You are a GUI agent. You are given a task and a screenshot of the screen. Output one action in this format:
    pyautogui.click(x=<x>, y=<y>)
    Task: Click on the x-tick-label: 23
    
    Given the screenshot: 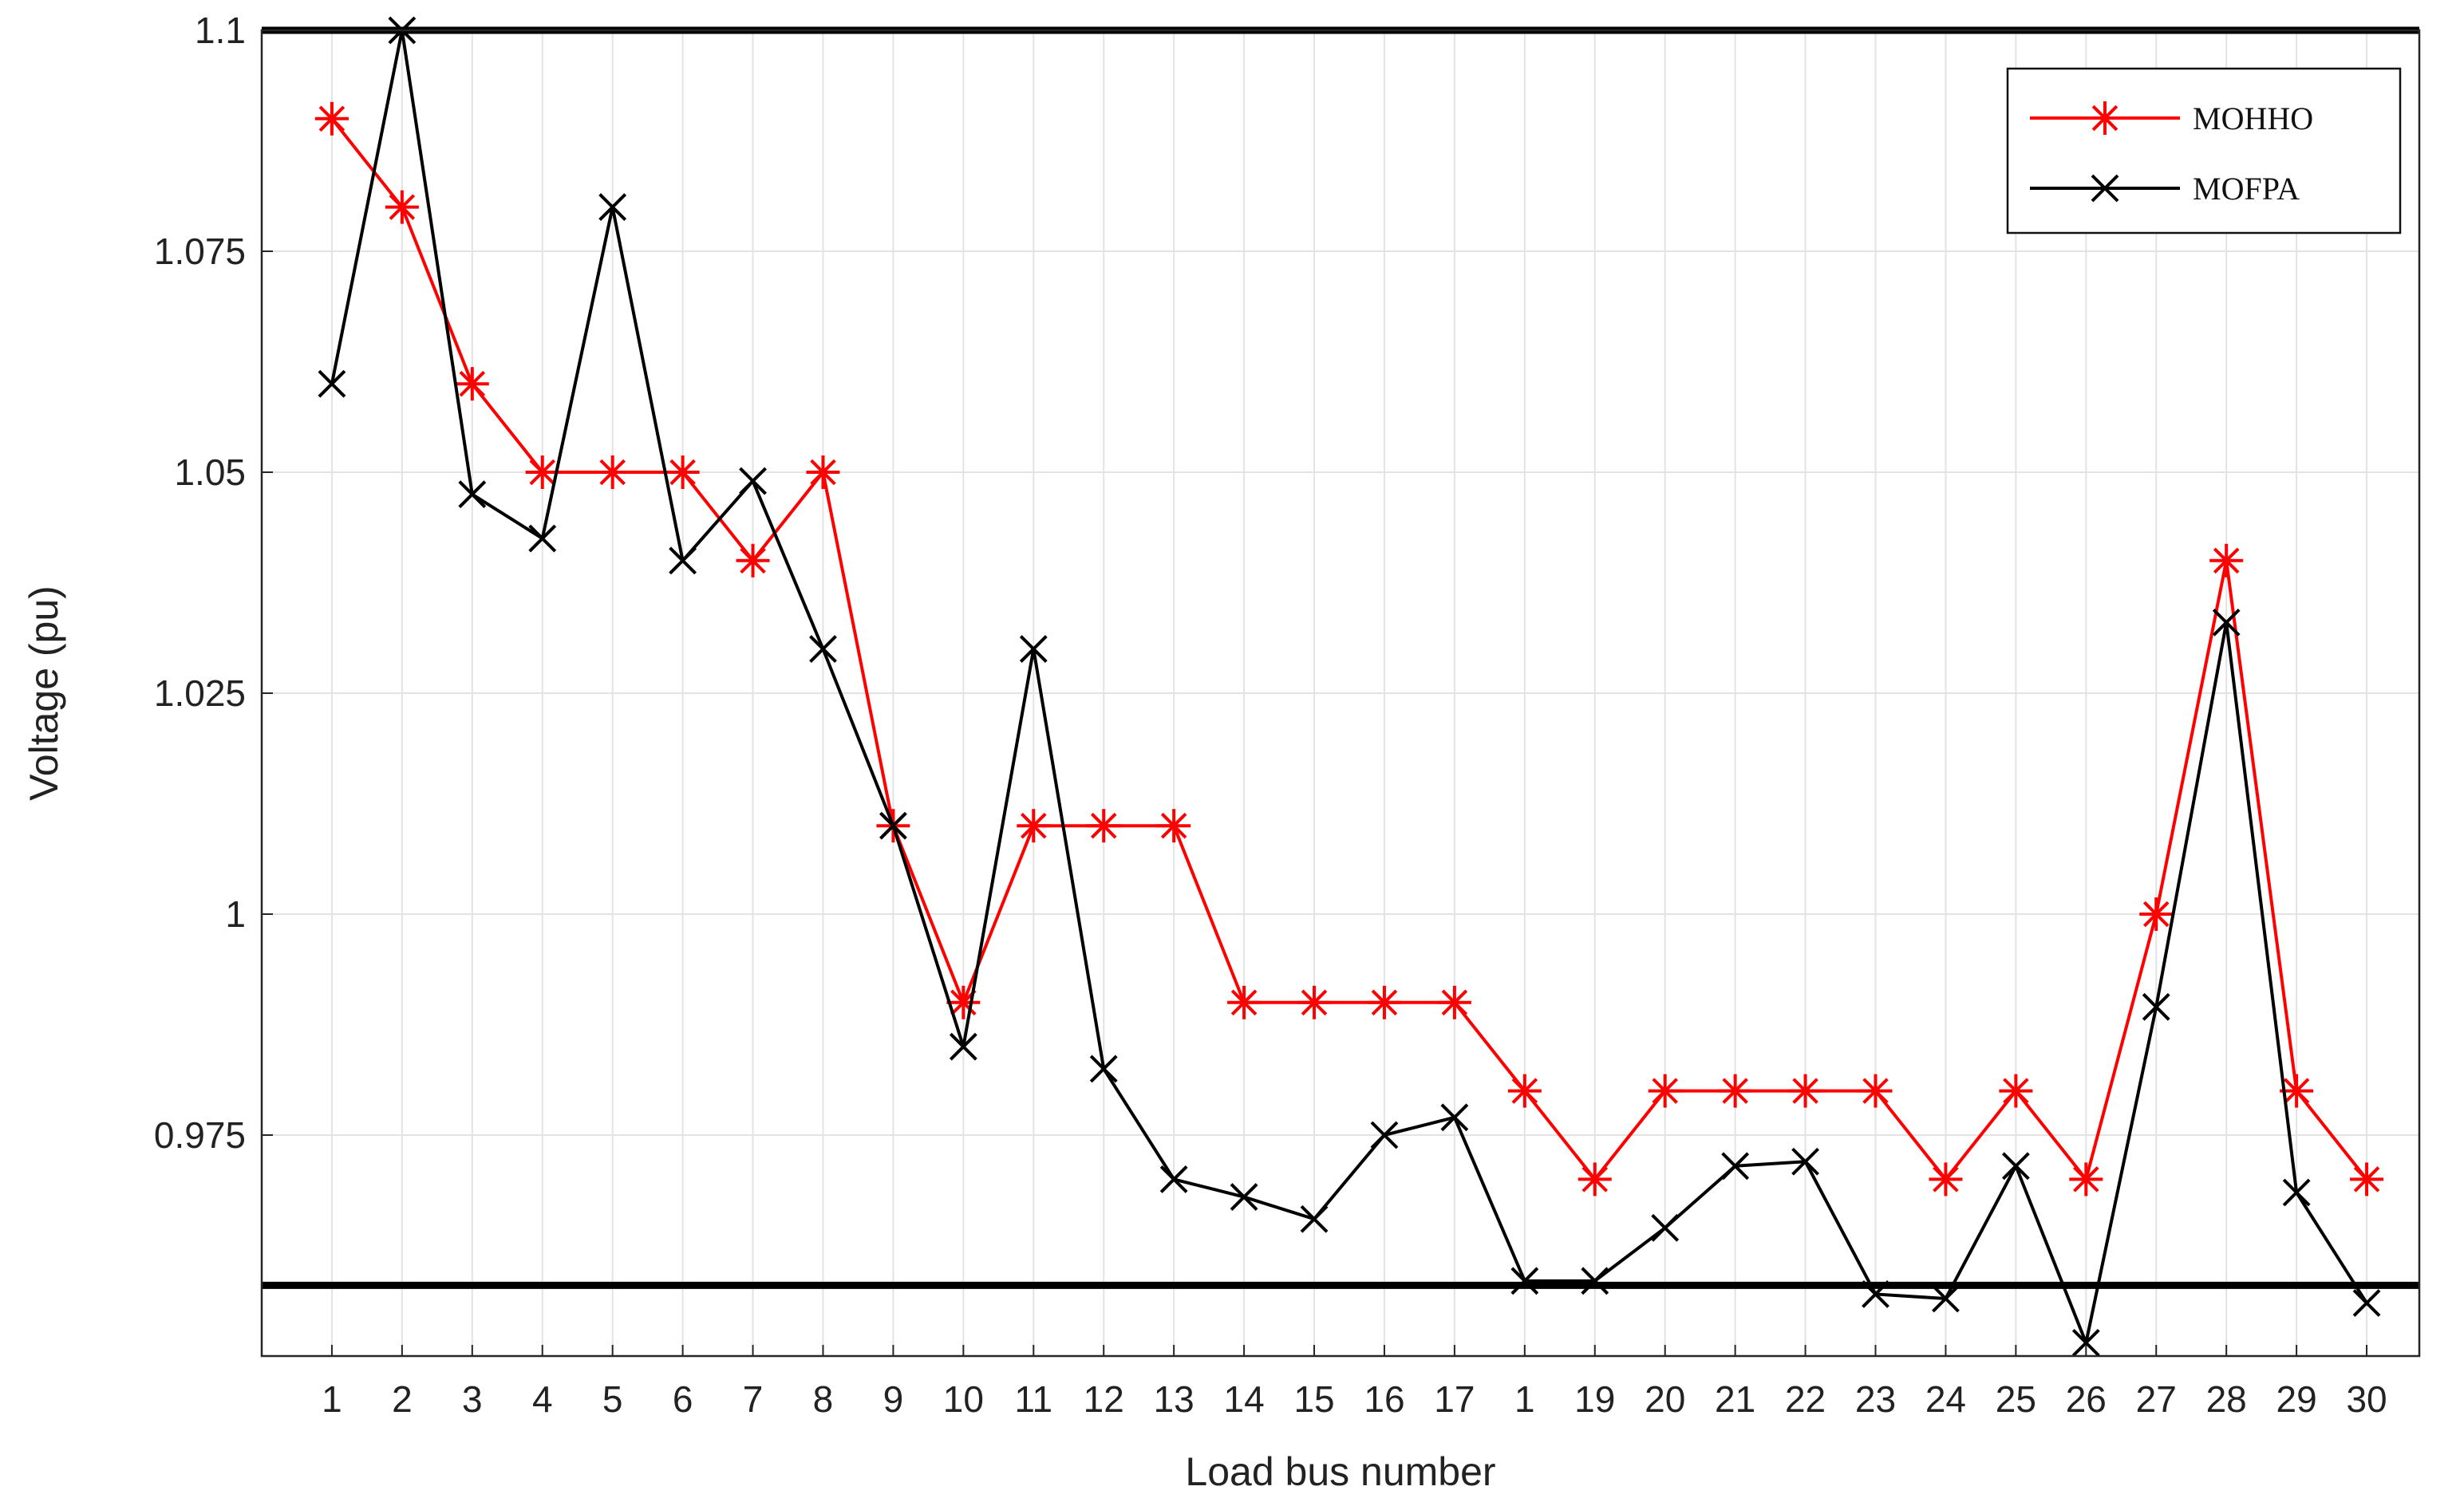 What is the action you would take?
    pyautogui.click(x=1875, y=1399)
    